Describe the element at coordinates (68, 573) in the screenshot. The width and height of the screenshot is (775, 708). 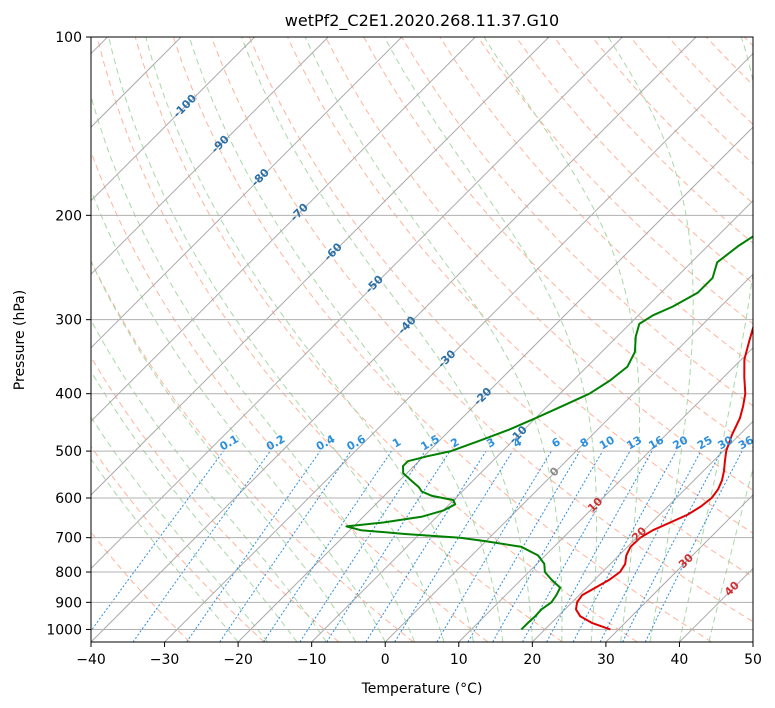
I see `y-tick-label: 800` at that location.